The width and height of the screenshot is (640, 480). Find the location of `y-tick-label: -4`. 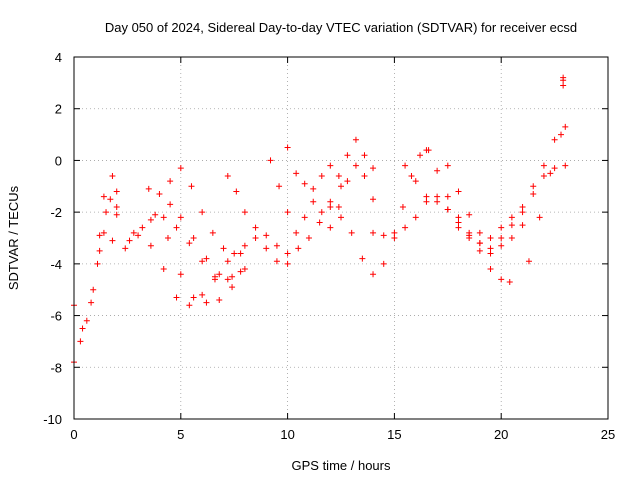

y-tick-label: -4 is located at coordinates (56, 264).